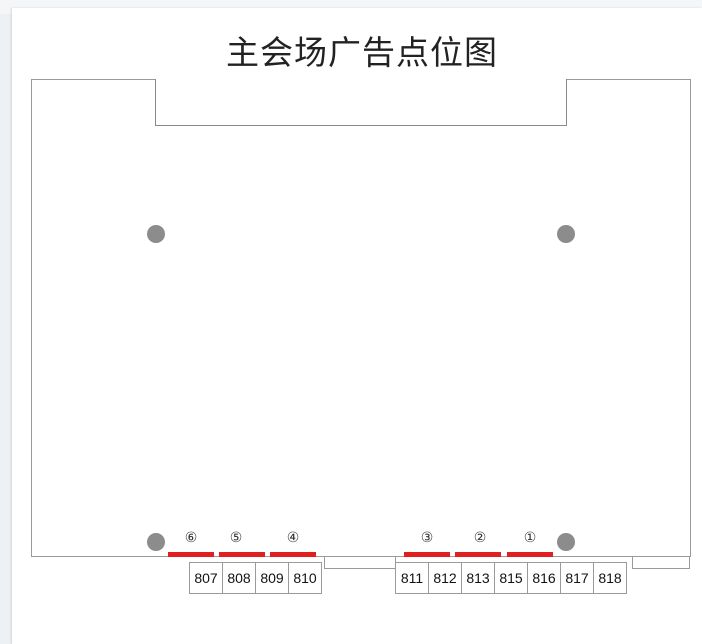  I want to click on pillar-bottom-right, so click(566, 542).